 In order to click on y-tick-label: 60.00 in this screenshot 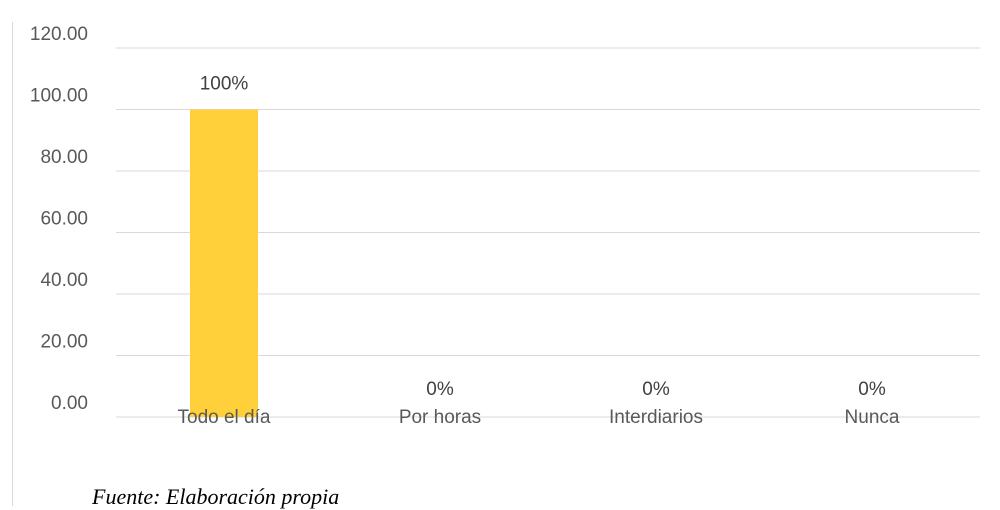, I will do `click(64, 219)`.